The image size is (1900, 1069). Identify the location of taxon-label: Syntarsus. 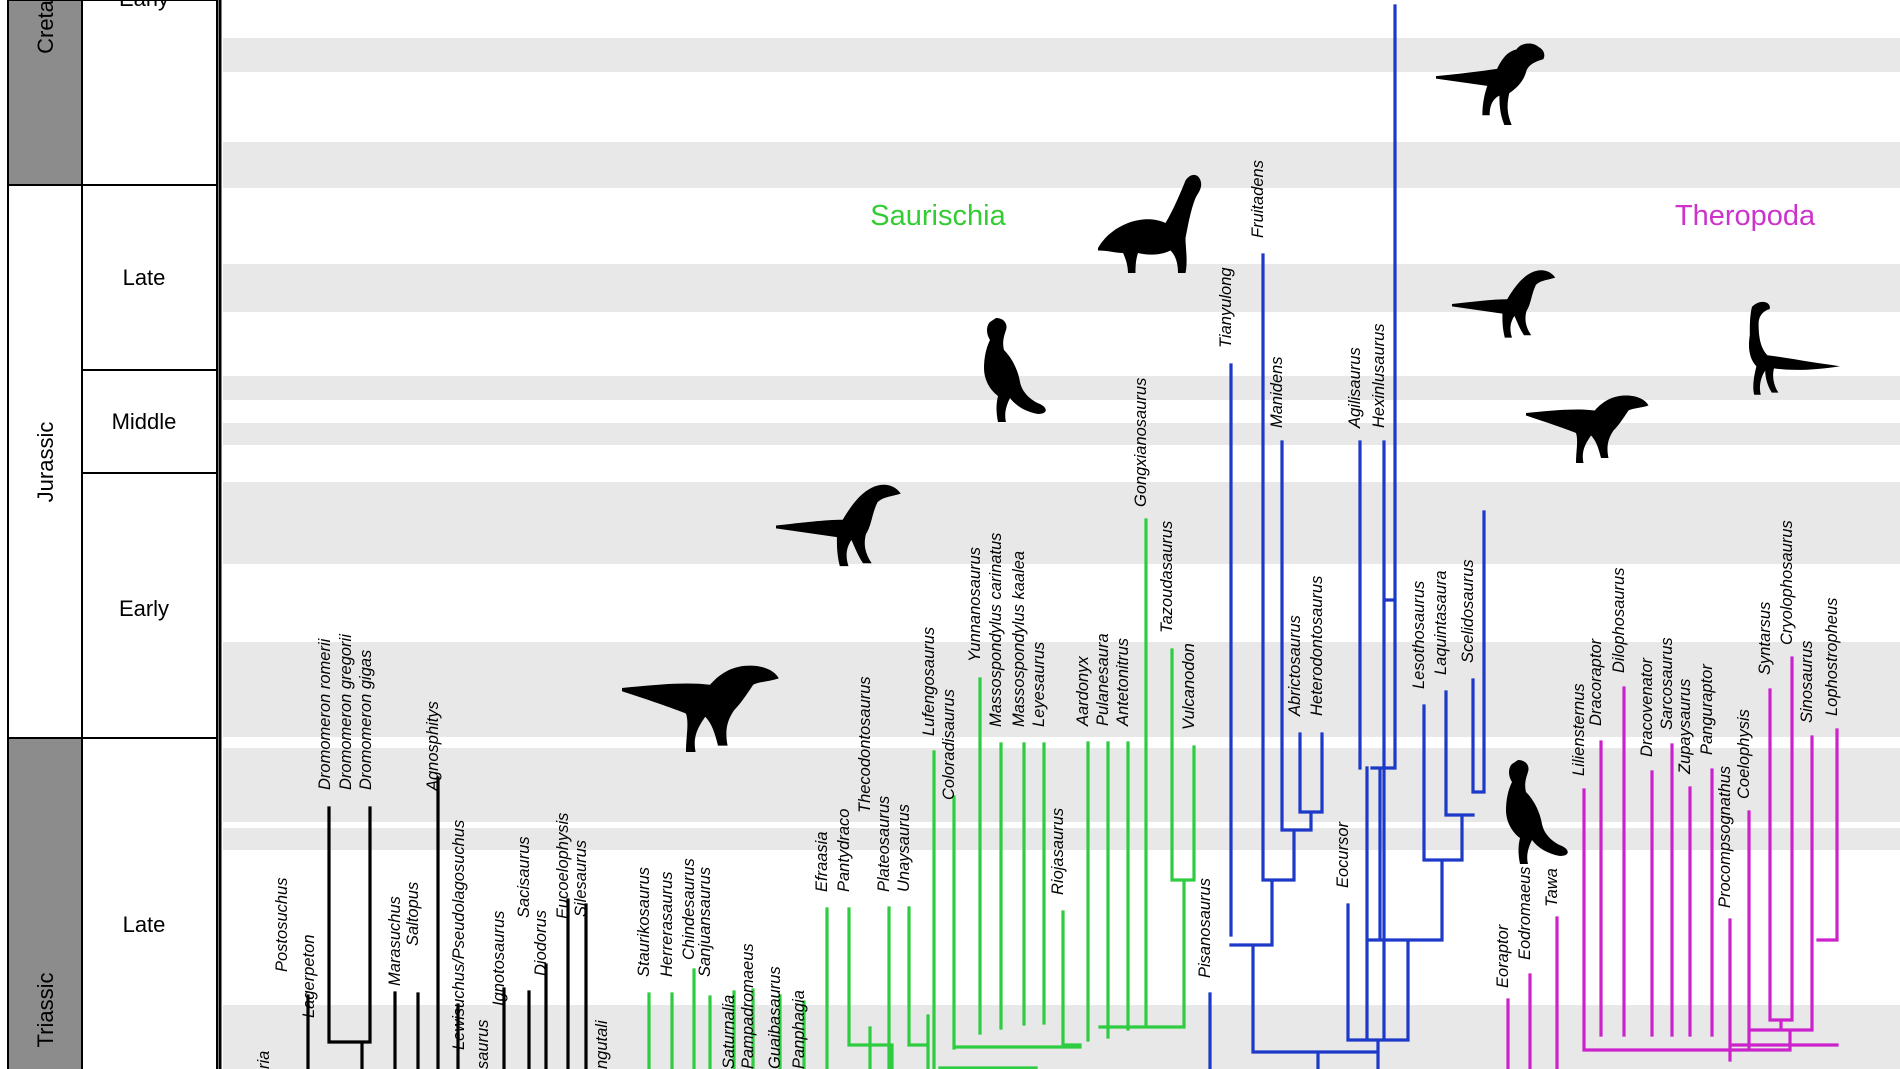
(1765, 638).